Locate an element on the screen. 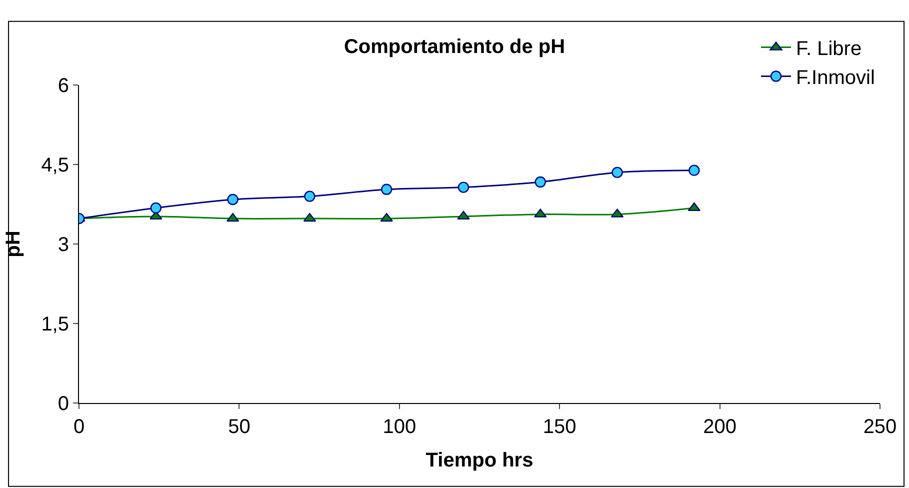 The height and width of the screenshot is (488, 909). x-tick-label: 150 is located at coordinates (559, 427).